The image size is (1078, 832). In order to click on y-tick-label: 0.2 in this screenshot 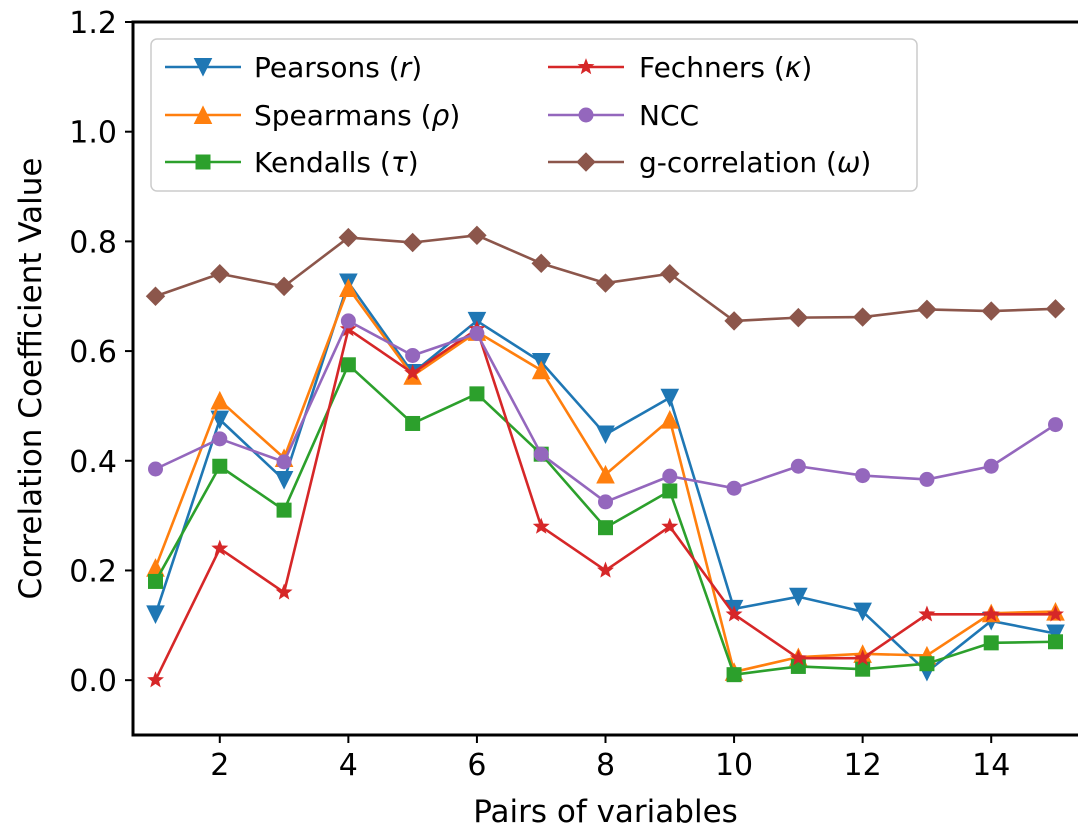, I will do `click(93, 571)`.